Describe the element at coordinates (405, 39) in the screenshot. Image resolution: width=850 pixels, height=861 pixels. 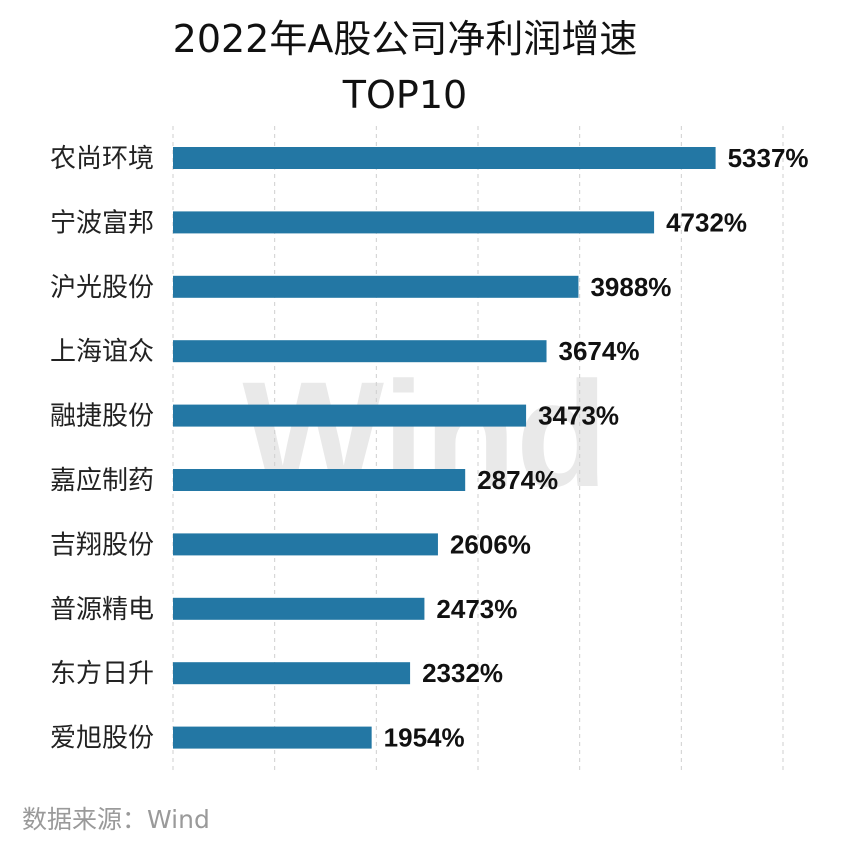
I see `chart-title: 2022年A股公司净利润增速` at that location.